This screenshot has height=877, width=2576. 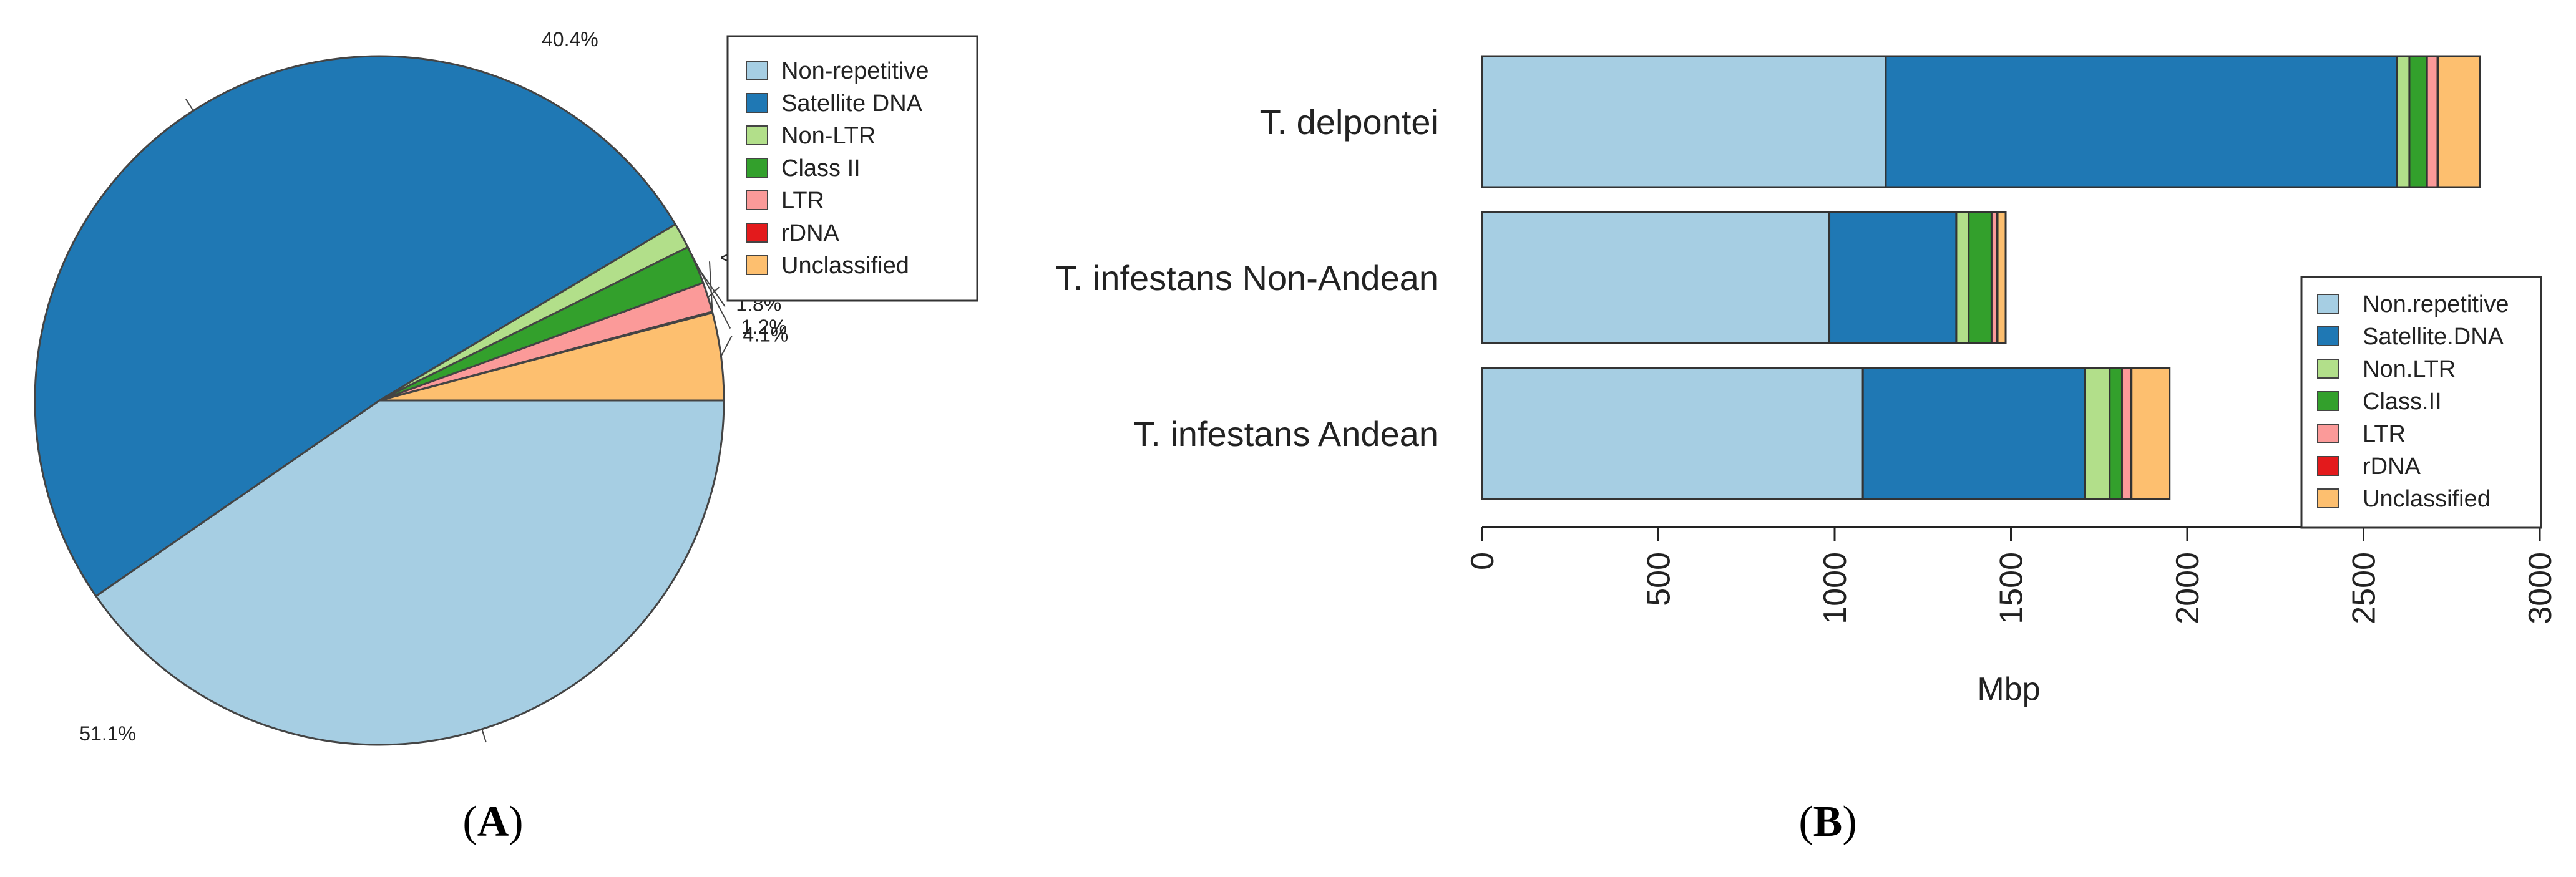 I want to click on bar-legend-swatch-non-repetitive, so click(x=2328, y=304).